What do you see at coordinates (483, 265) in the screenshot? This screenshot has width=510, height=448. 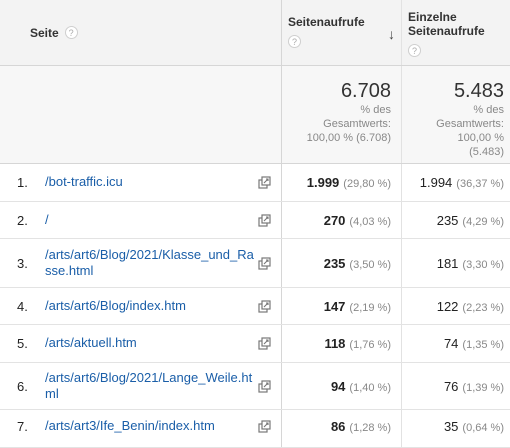 I see `unique-pct: (3,30 %)` at bounding box center [483, 265].